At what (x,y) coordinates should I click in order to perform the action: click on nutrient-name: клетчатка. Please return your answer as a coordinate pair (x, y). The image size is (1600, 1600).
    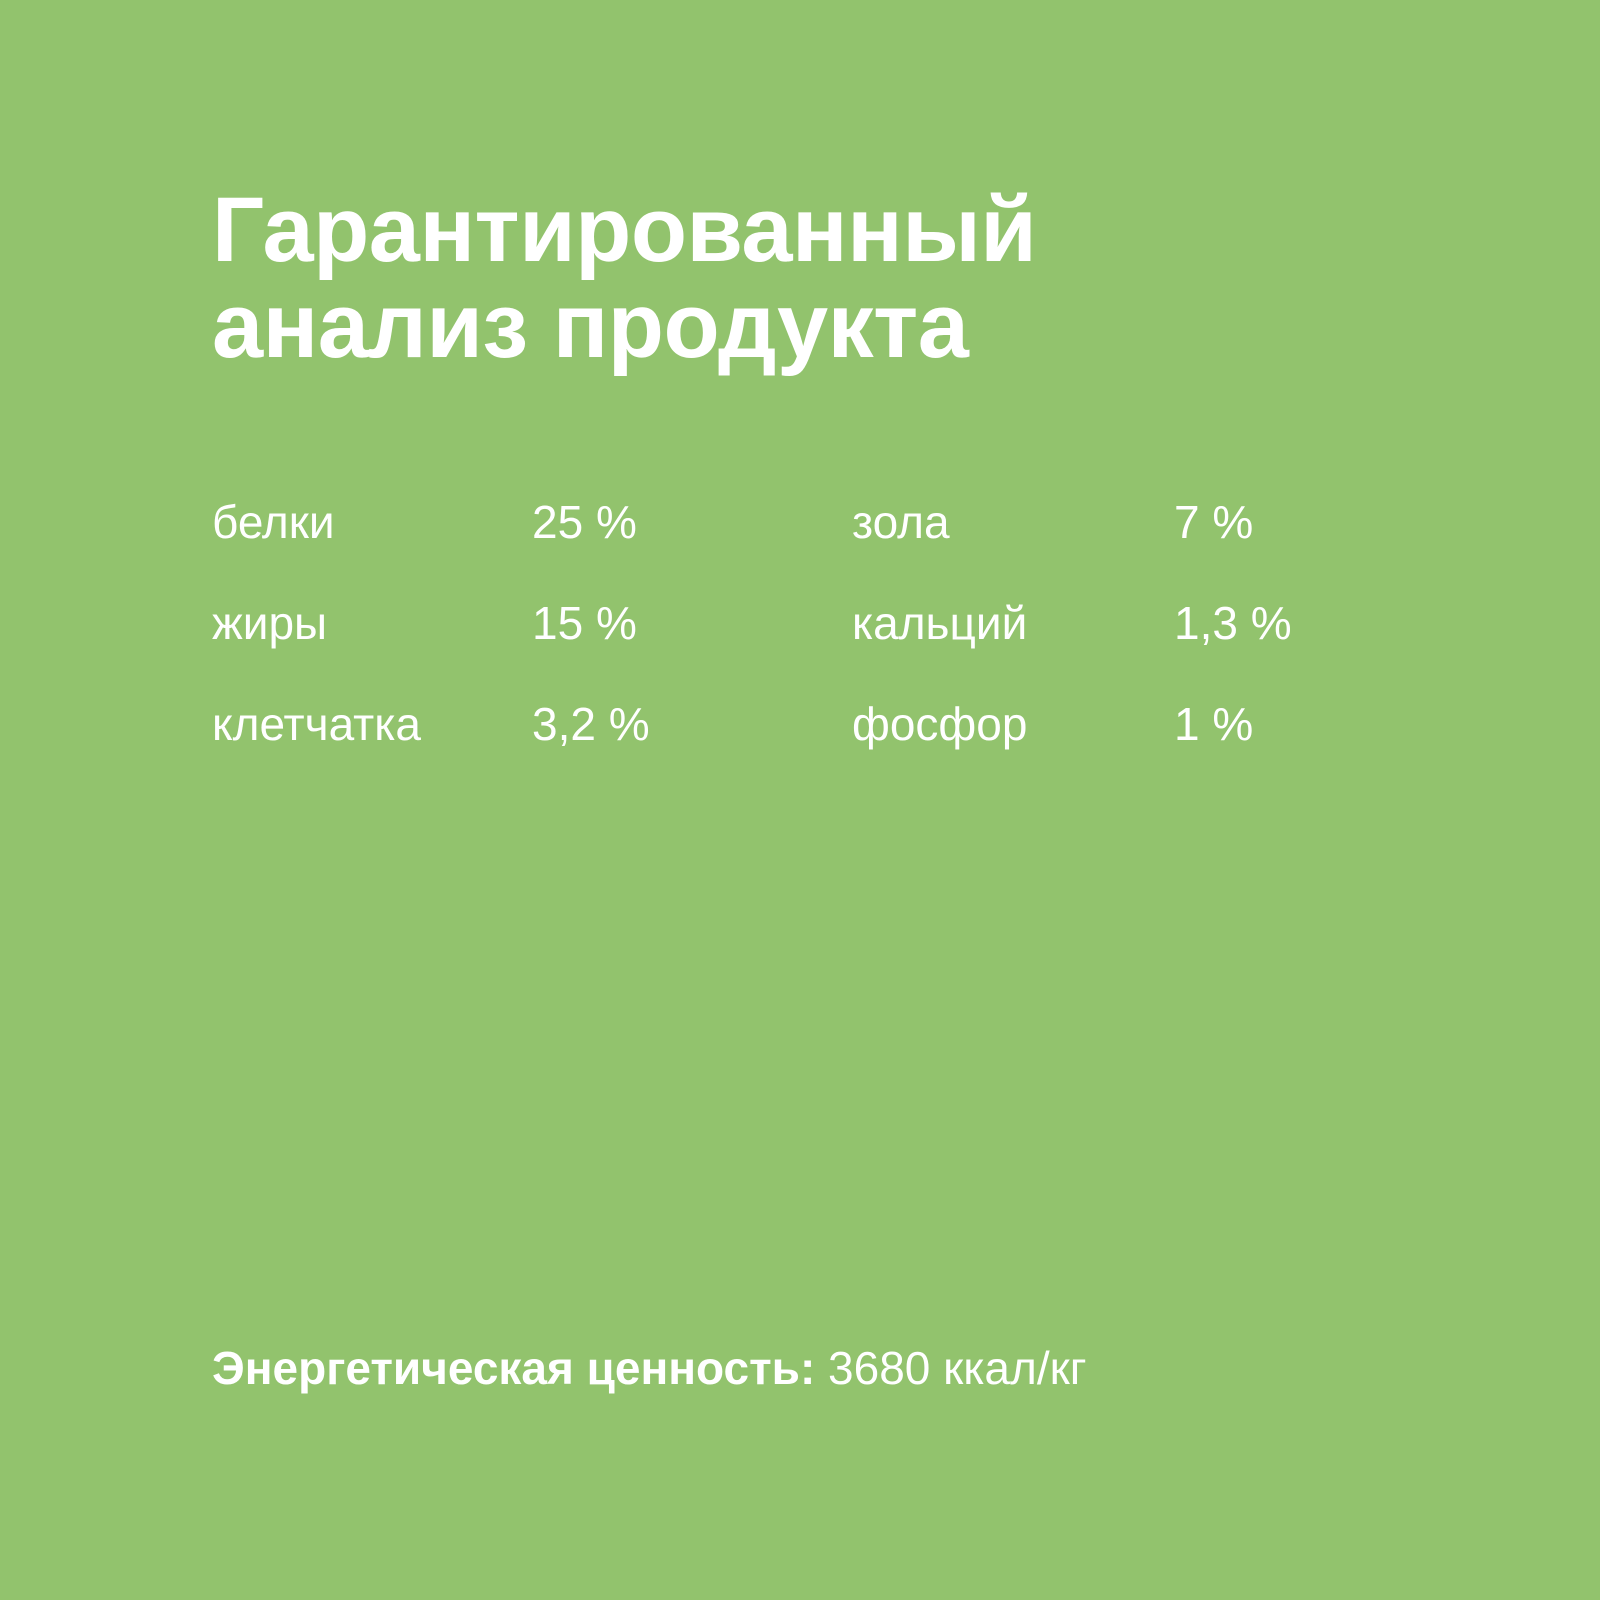
    Looking at the image, I should click on (316, 724).